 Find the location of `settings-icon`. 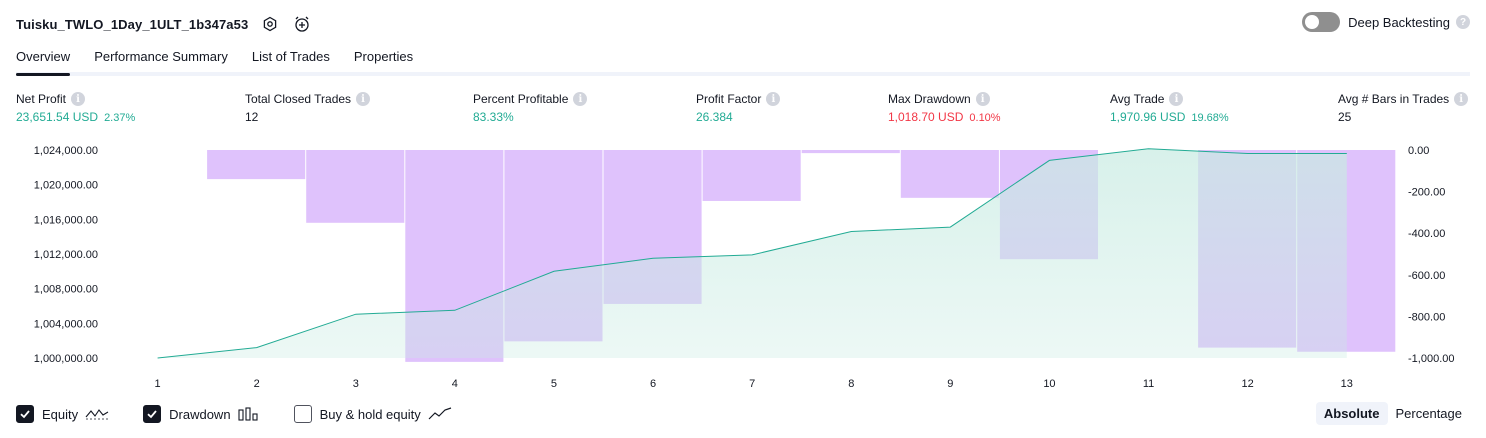

settings-icon is located at coordinates (270, 24).